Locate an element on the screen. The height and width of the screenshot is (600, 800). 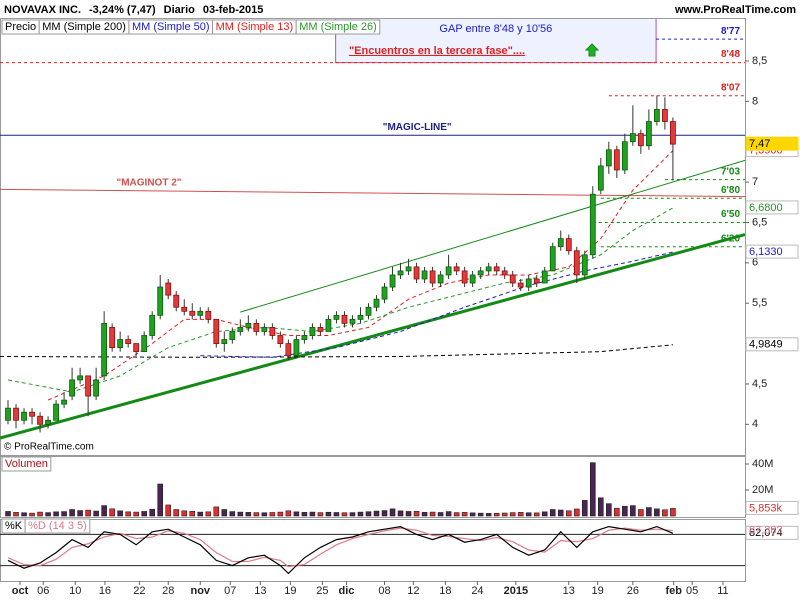
last-volume-box is located at coordinates (772, 507).